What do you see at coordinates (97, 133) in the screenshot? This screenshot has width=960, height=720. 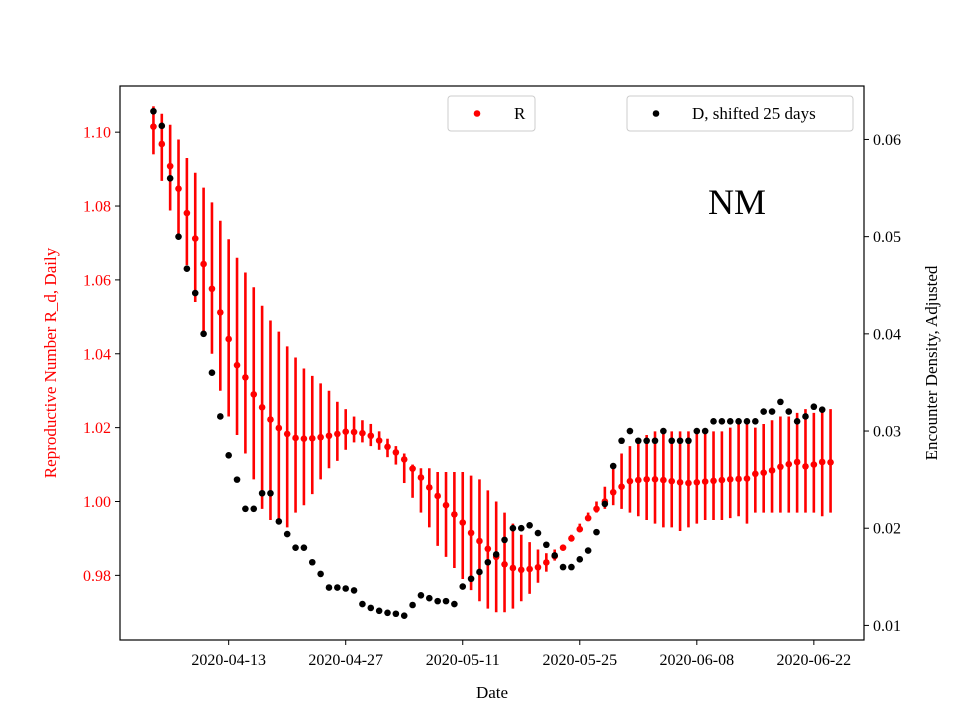 I see `y-left-tick-label: 1.10` at bounding box center [97, 133].